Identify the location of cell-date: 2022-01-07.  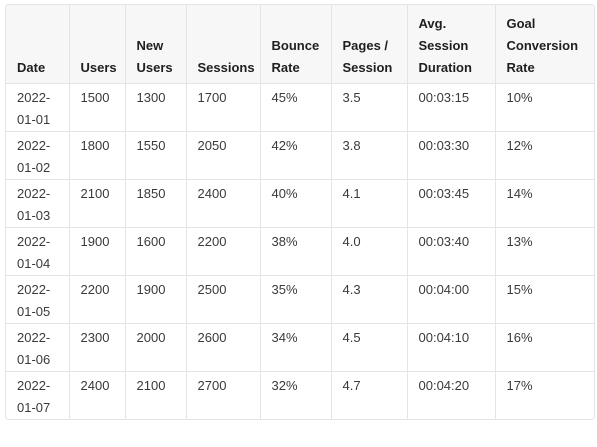
(38, 395).